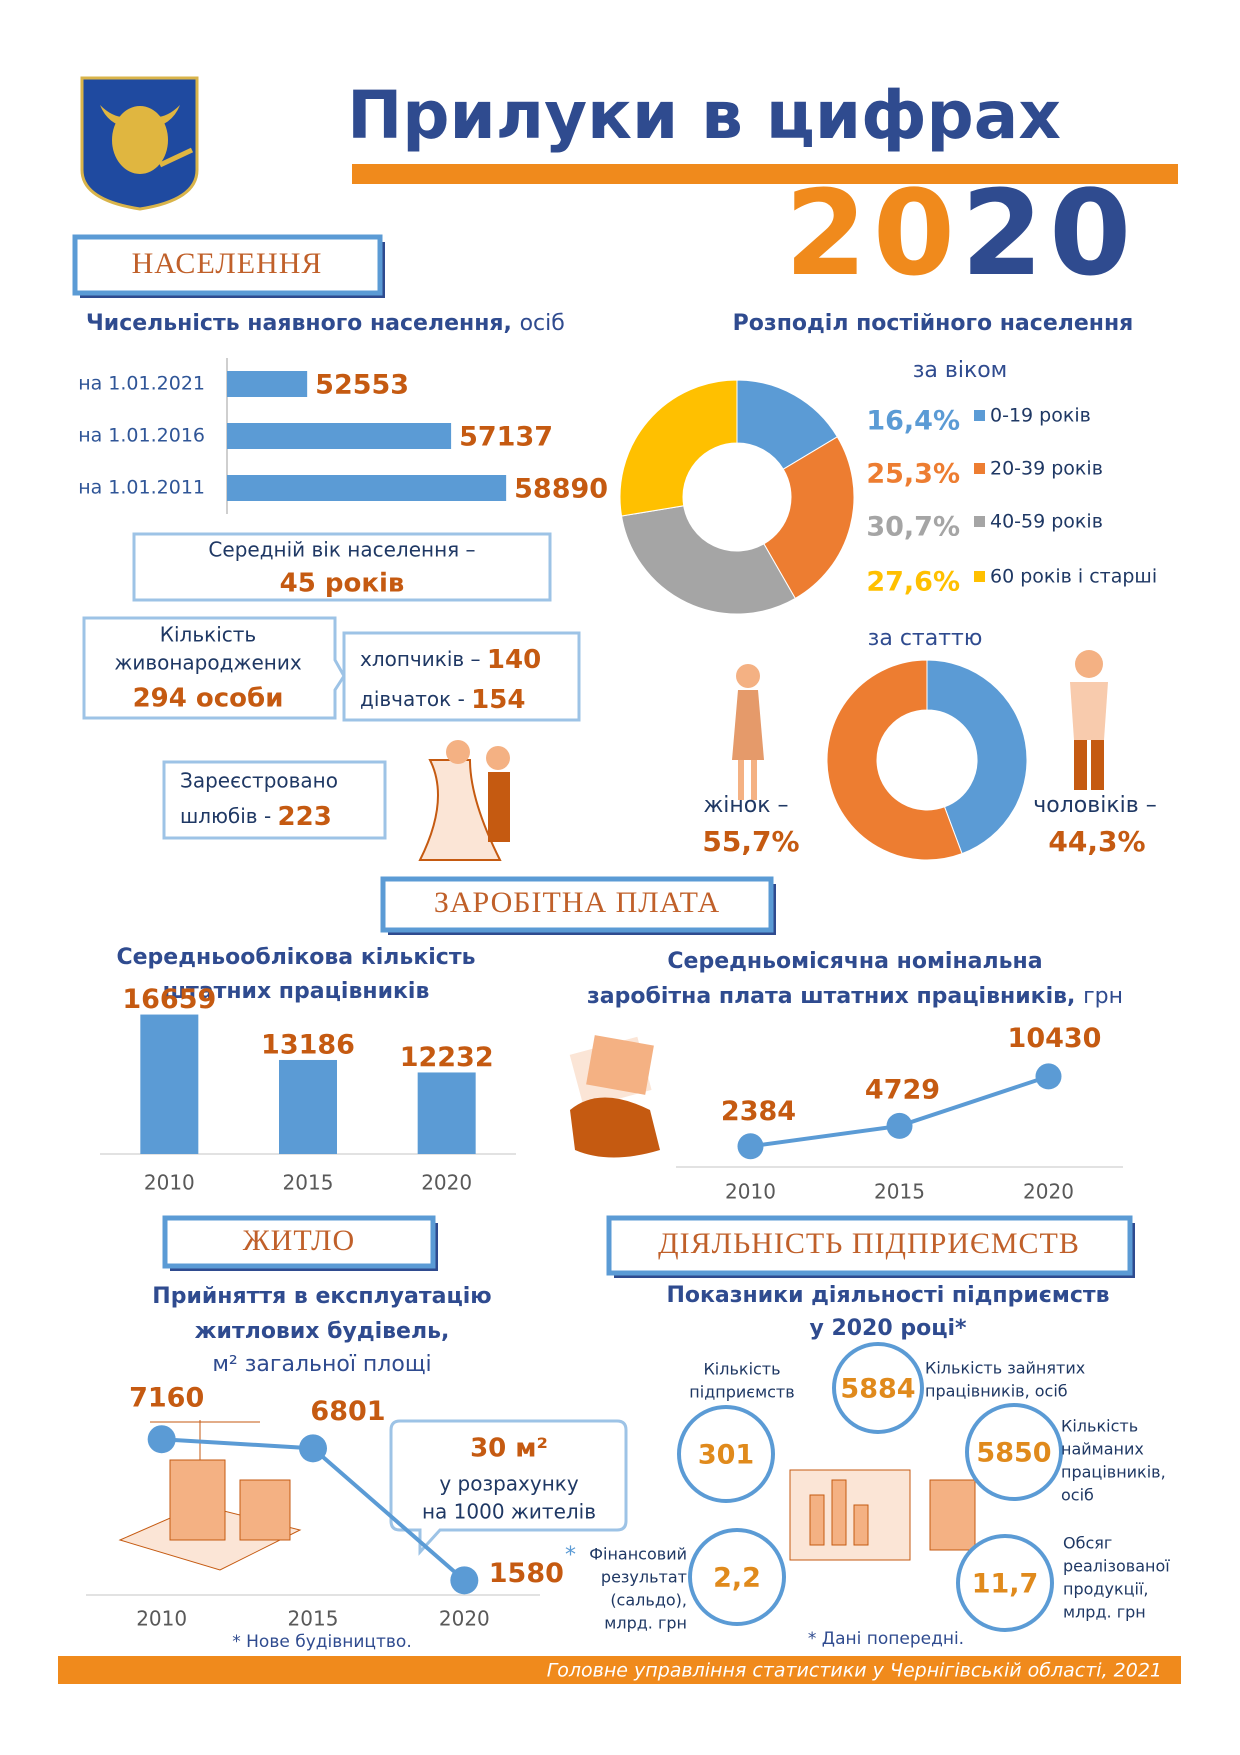  I want to click on coat-of-arms, so click(139, 143).